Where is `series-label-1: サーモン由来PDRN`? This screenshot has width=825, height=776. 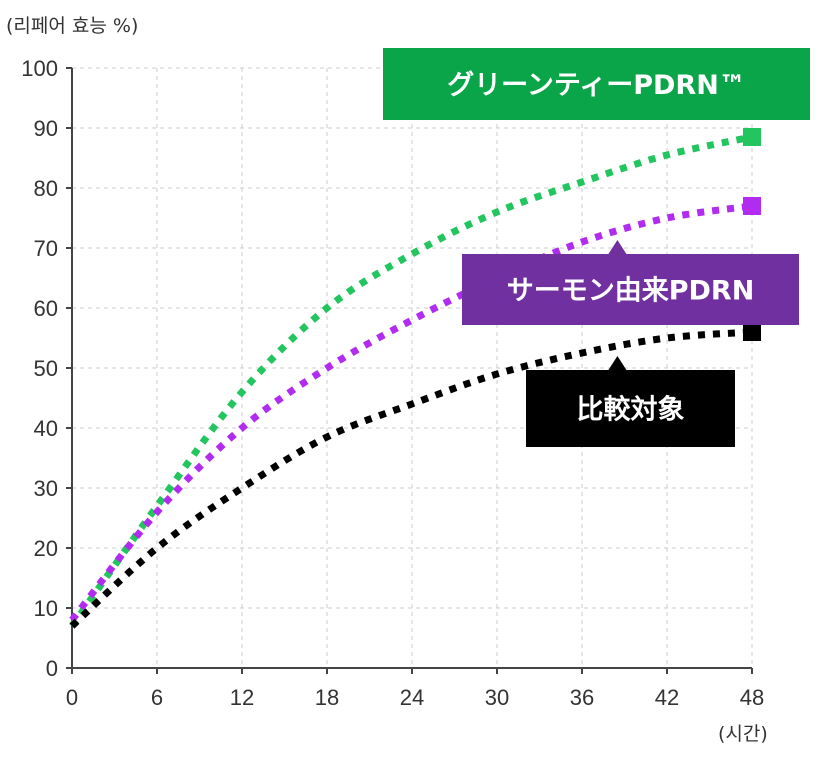 series-label-1: サーモン由来PDRN is located at coordinates (630, 282).